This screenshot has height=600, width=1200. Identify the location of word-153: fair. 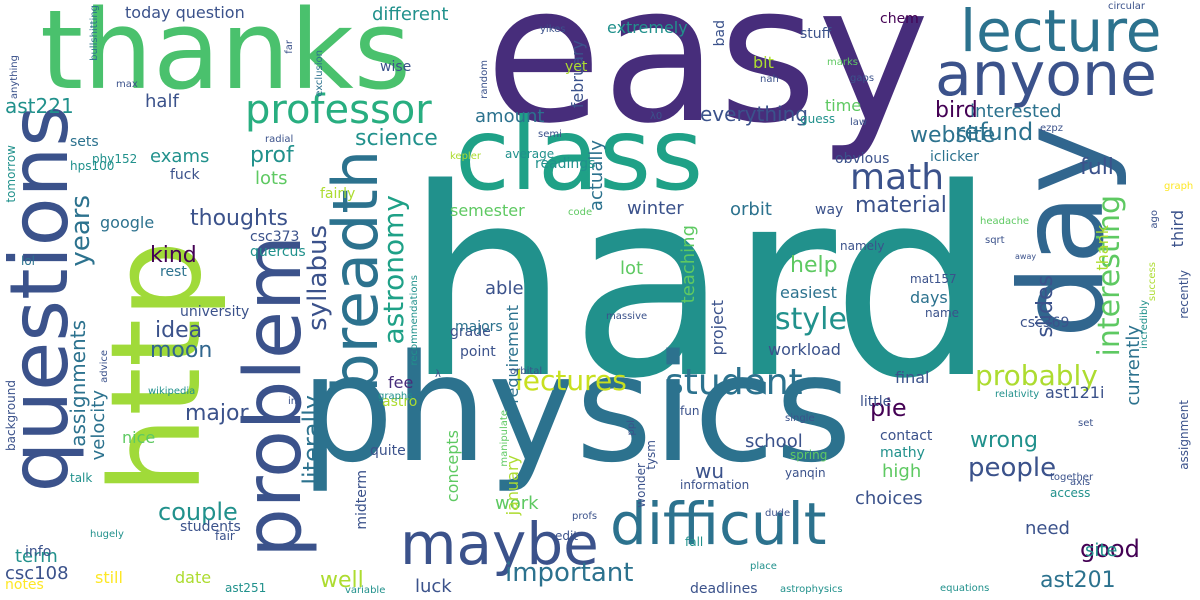
(225, 536).